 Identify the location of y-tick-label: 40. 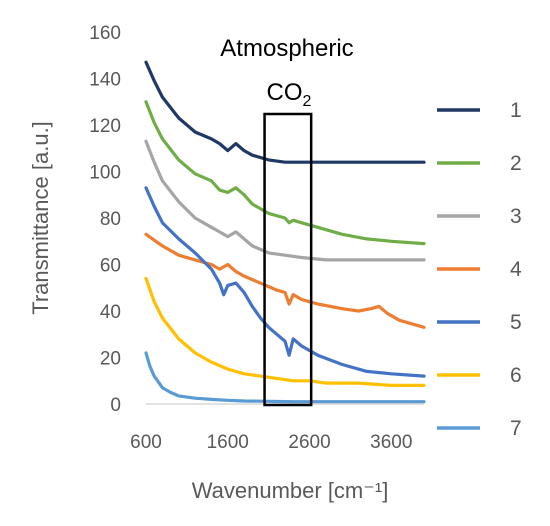
(110, 312).